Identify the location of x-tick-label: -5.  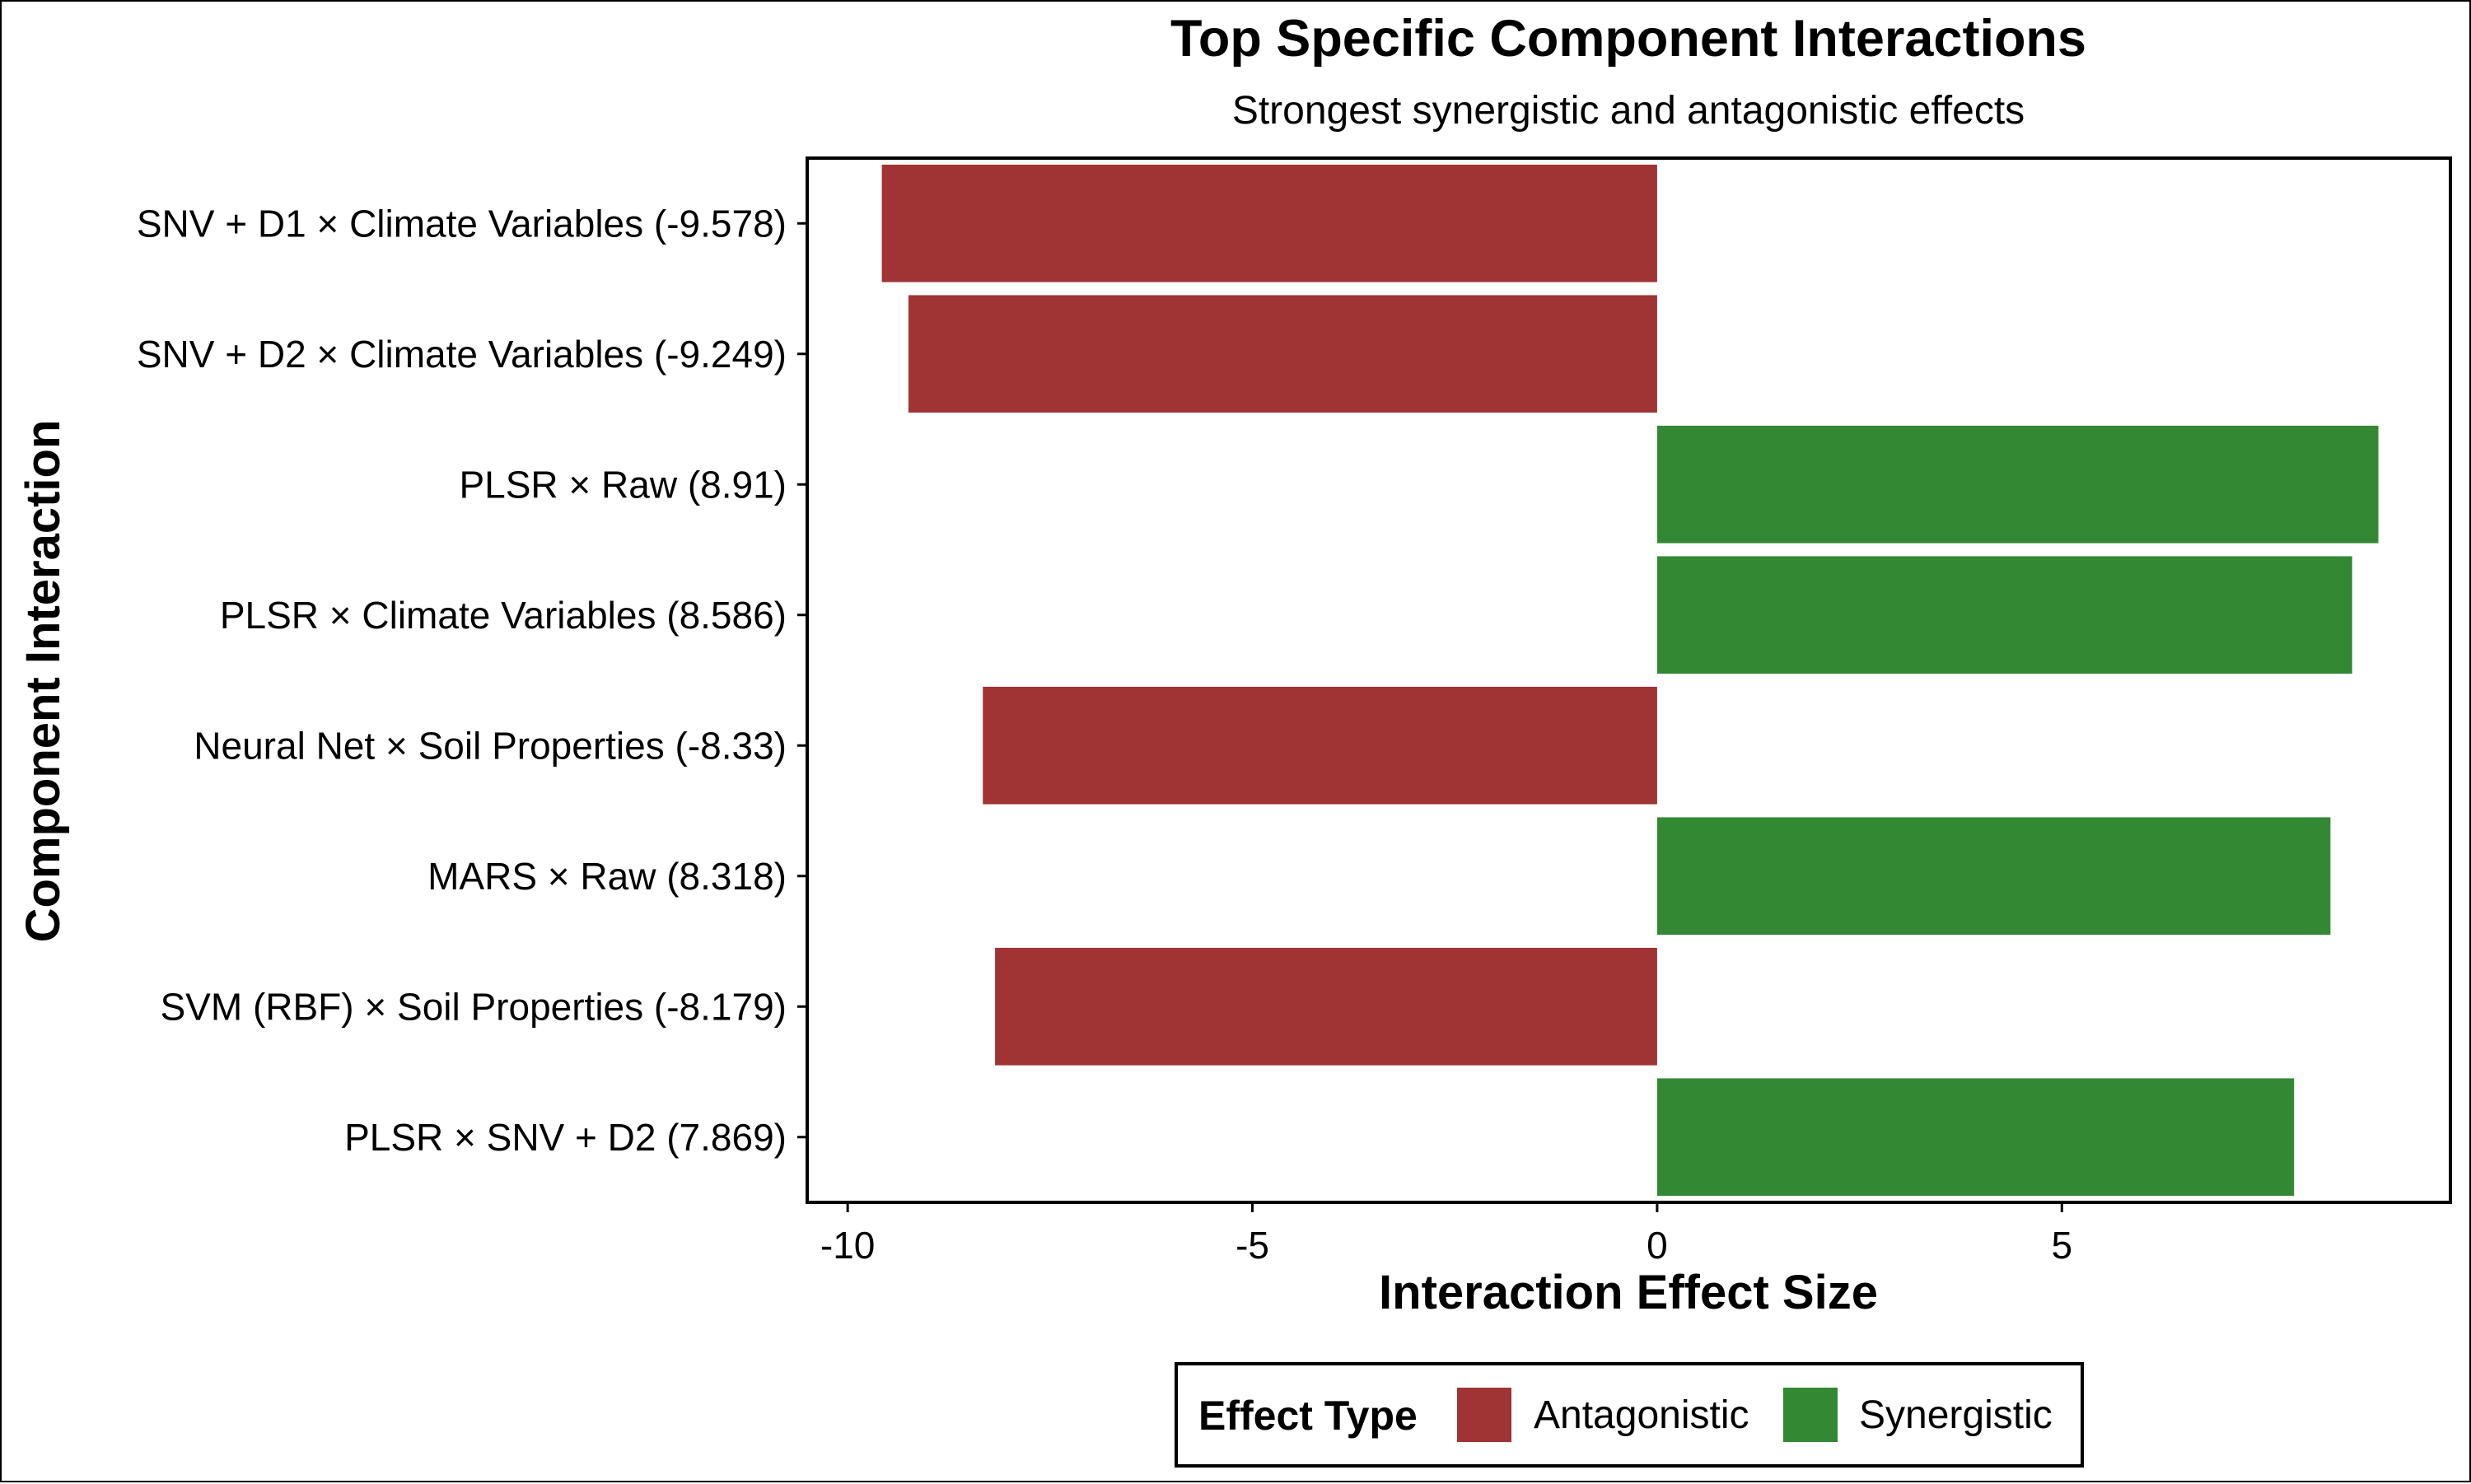
(1252, 1245).